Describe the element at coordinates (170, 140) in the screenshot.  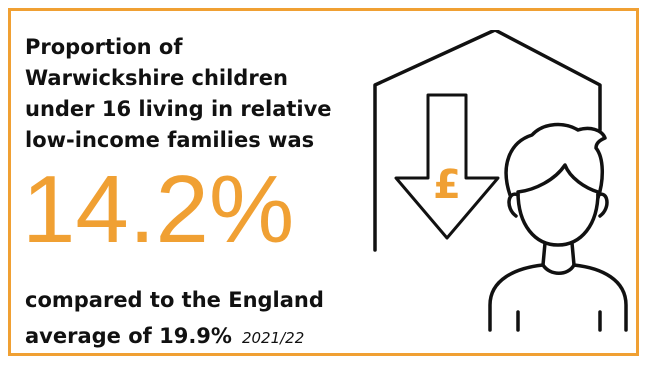
I see `headline-line-4: low-income families was` at that location.